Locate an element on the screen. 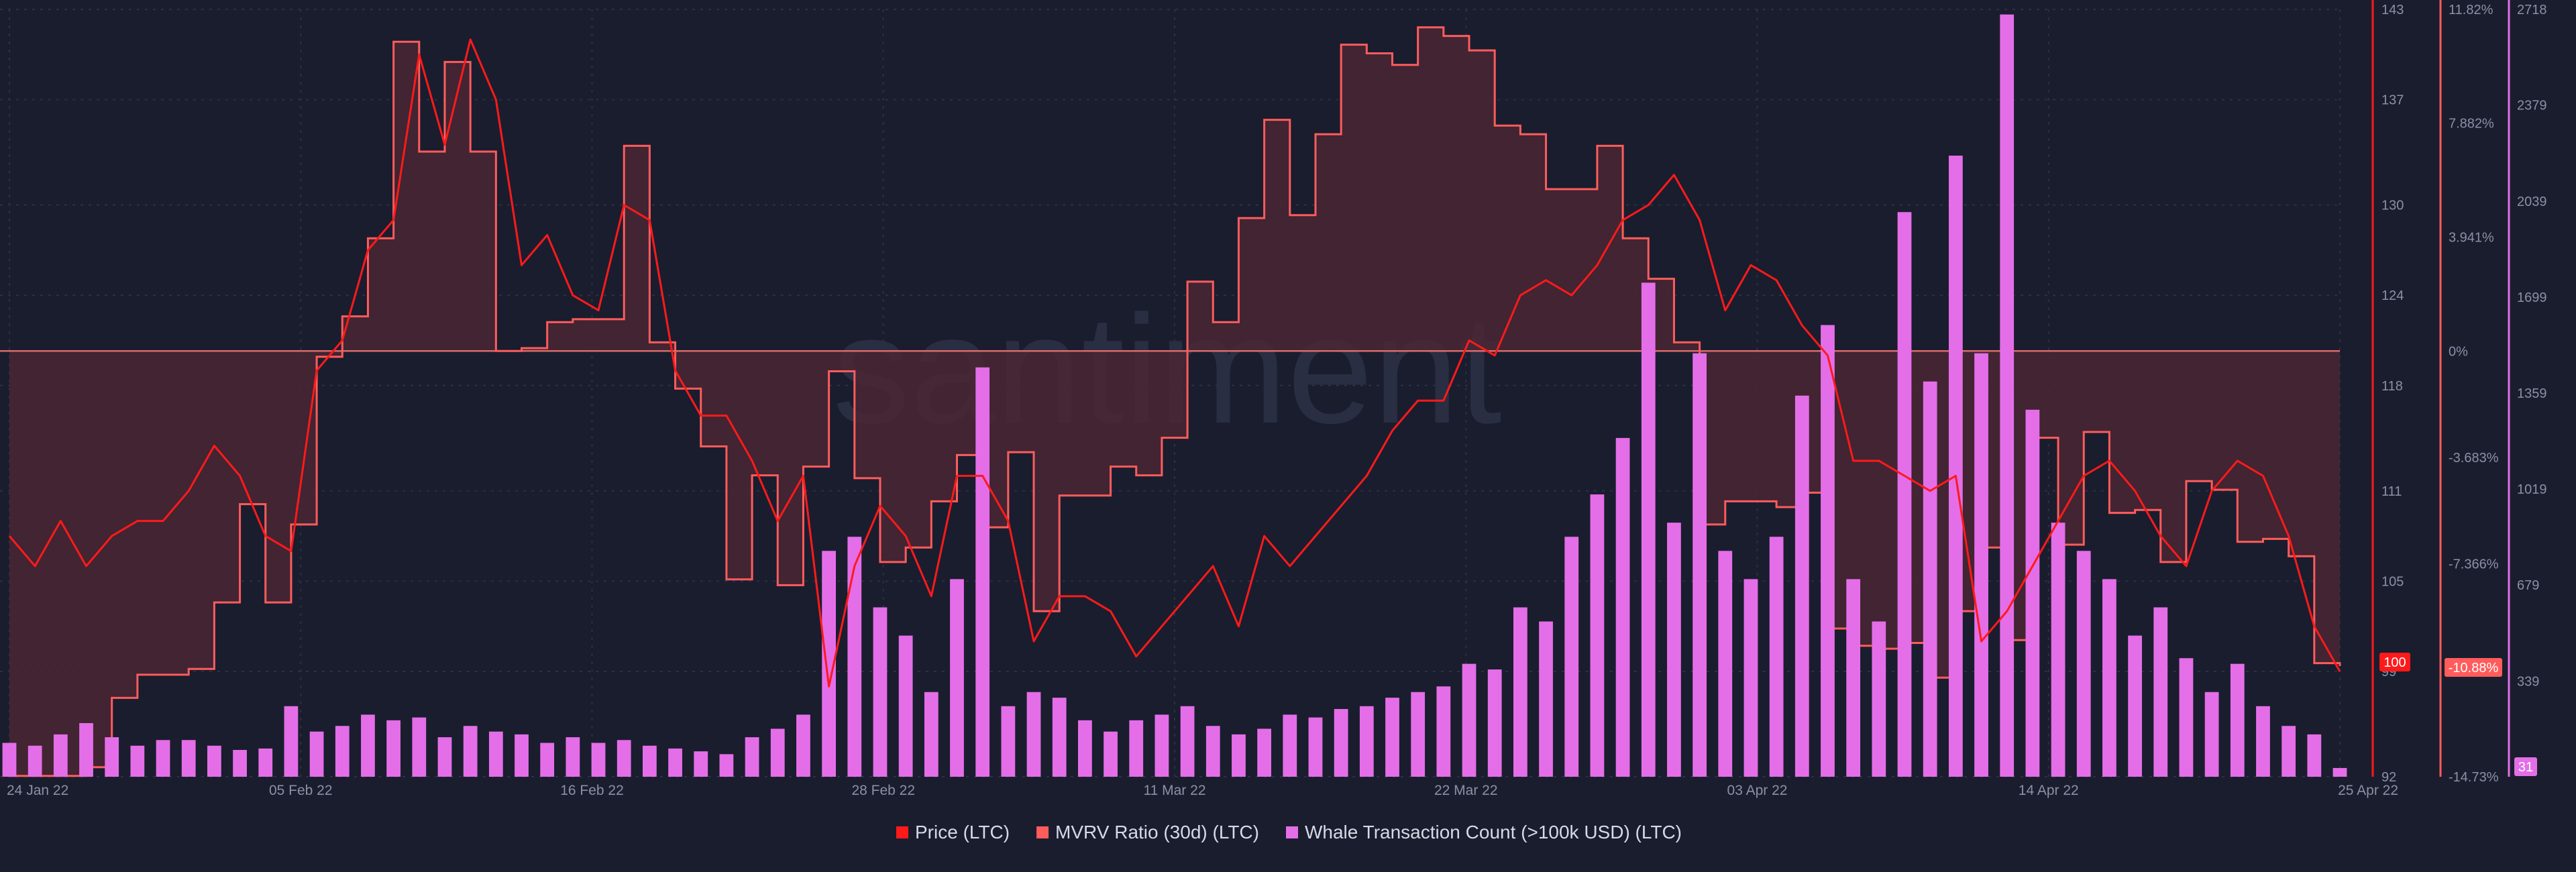  mvrv-tick-label: 0% is located at coordinates (2458, 351).